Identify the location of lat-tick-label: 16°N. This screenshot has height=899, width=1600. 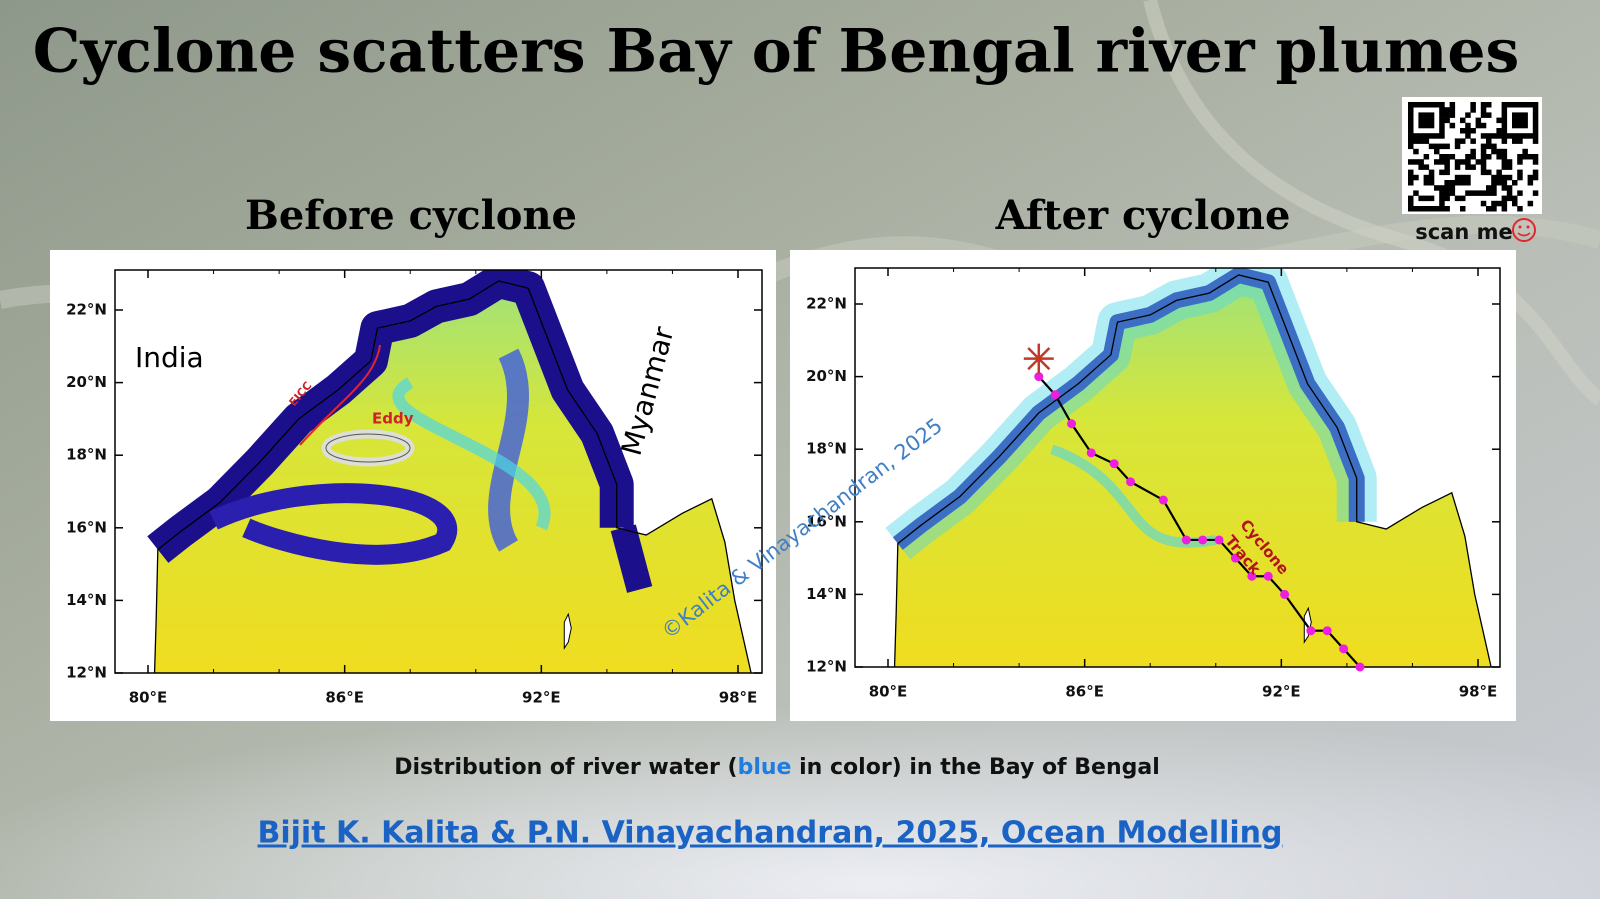
(86, 527).